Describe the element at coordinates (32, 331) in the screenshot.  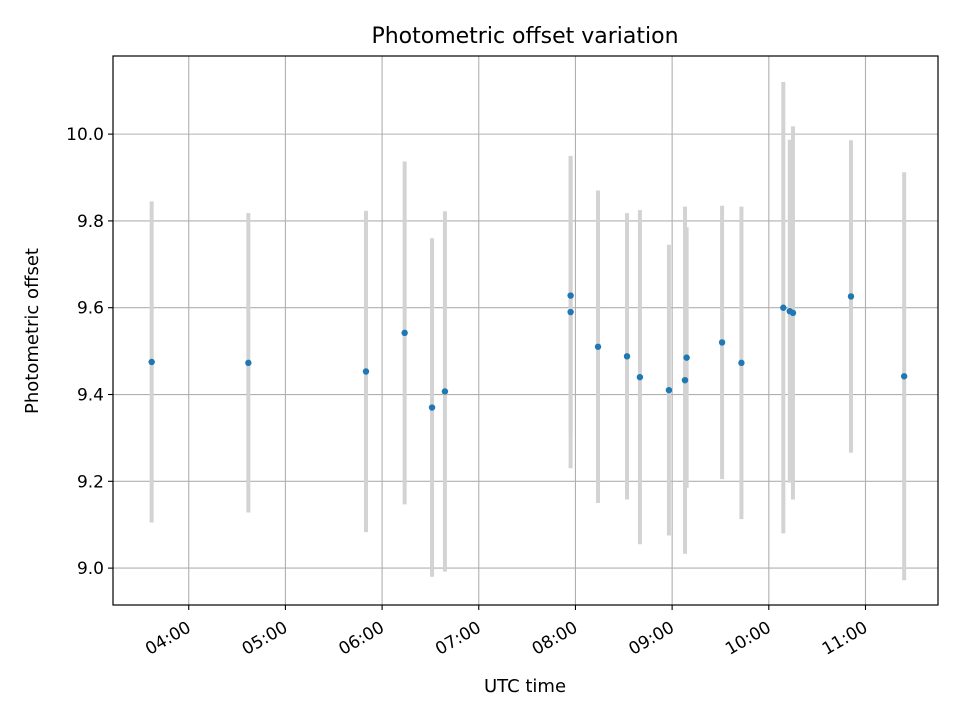
I see `y-axis-label: Photometric offset` at that location.